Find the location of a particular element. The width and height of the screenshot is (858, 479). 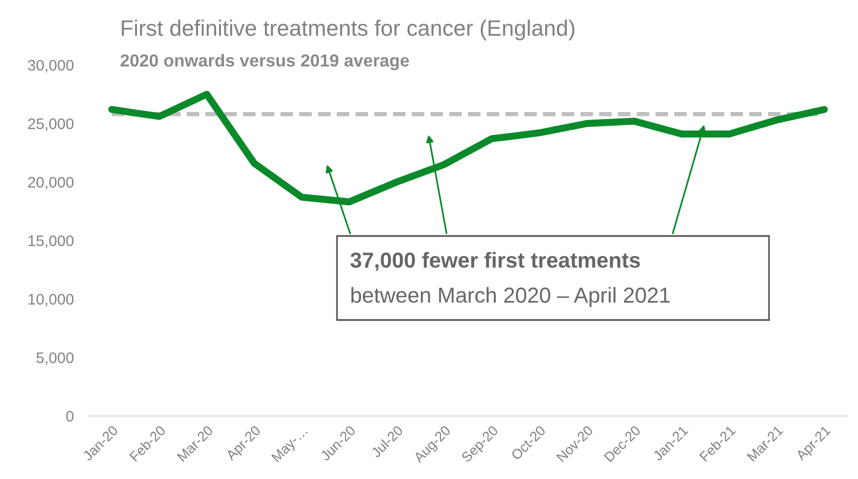

chart-subtitle: 2020 onwards versus 2019 average is located at coordinates (264, 62).